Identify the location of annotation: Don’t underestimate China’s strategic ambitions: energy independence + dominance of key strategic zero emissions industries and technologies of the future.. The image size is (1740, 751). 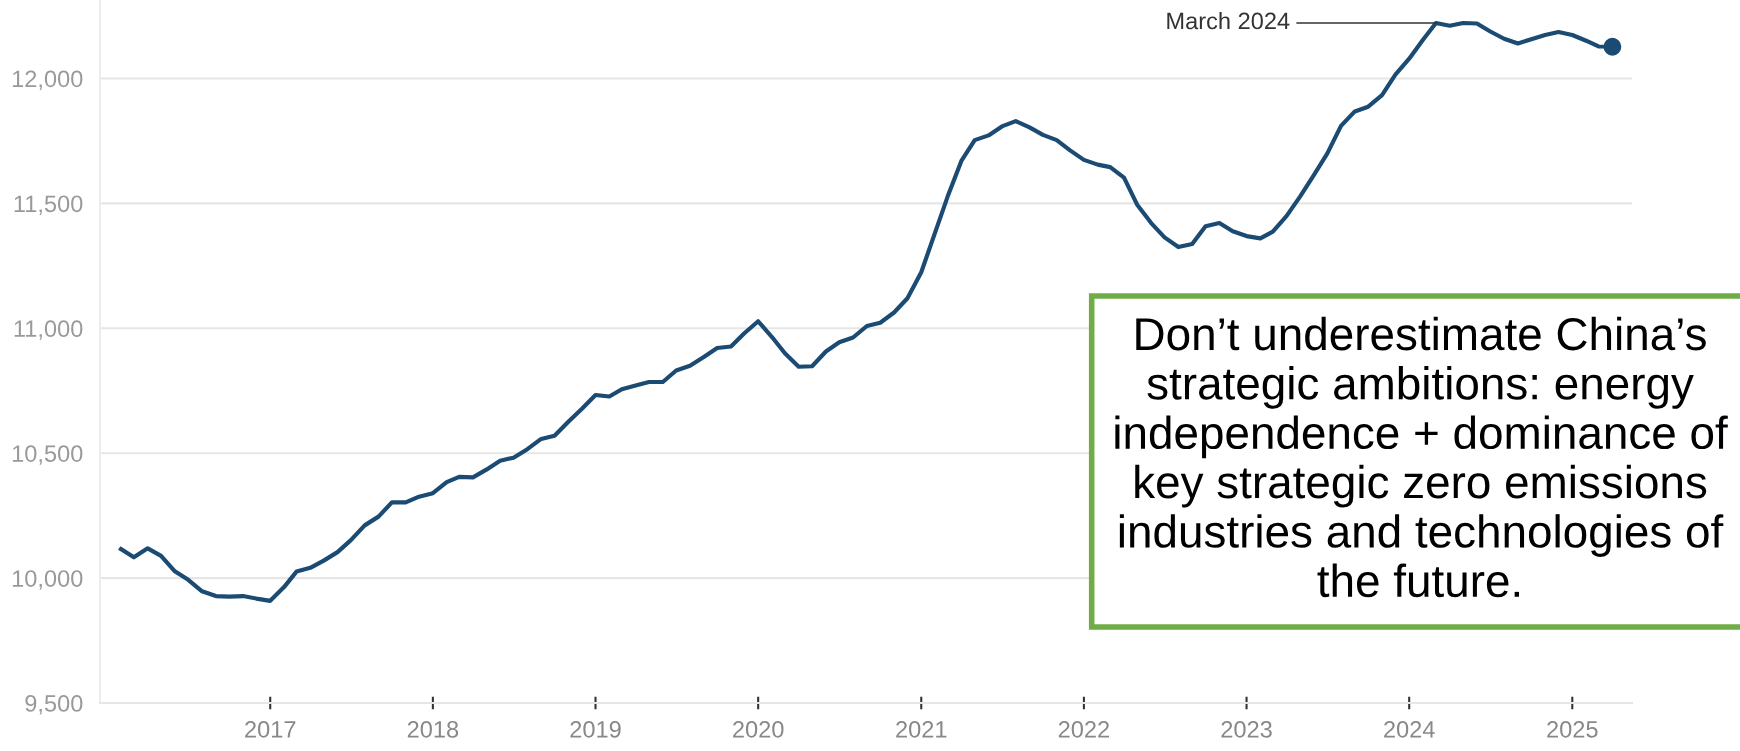
(1421, 457).